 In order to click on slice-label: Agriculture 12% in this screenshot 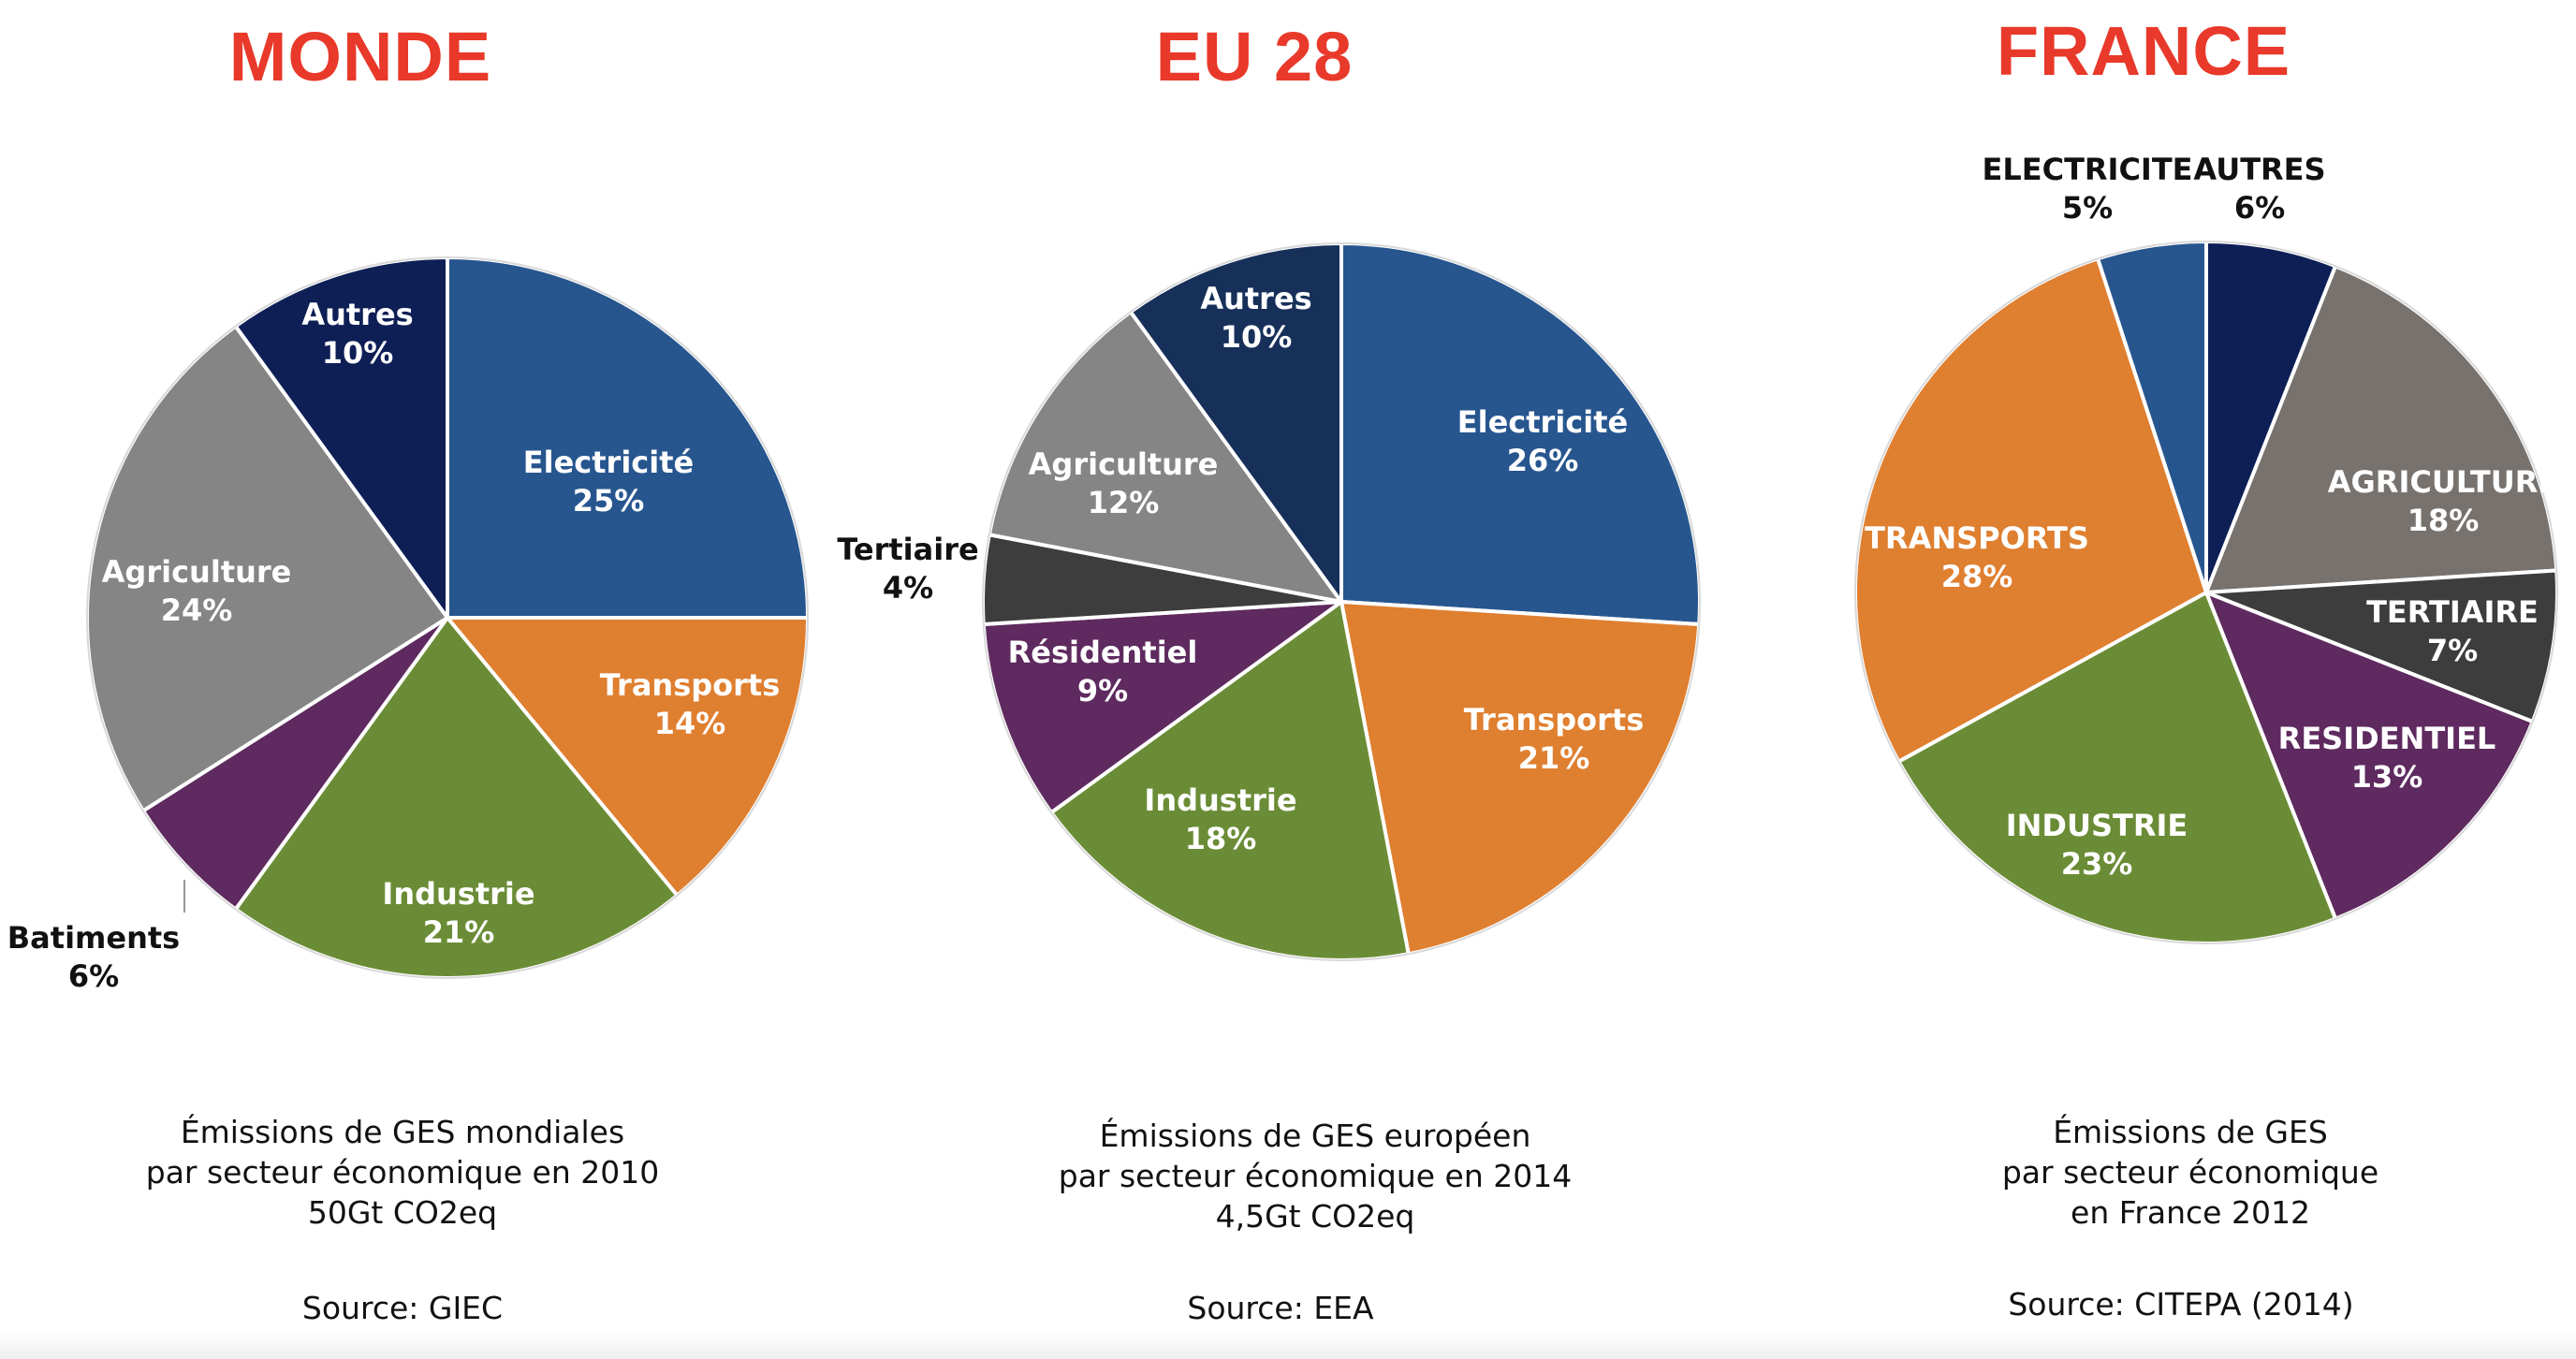, I will do `click(1124, 483)`.